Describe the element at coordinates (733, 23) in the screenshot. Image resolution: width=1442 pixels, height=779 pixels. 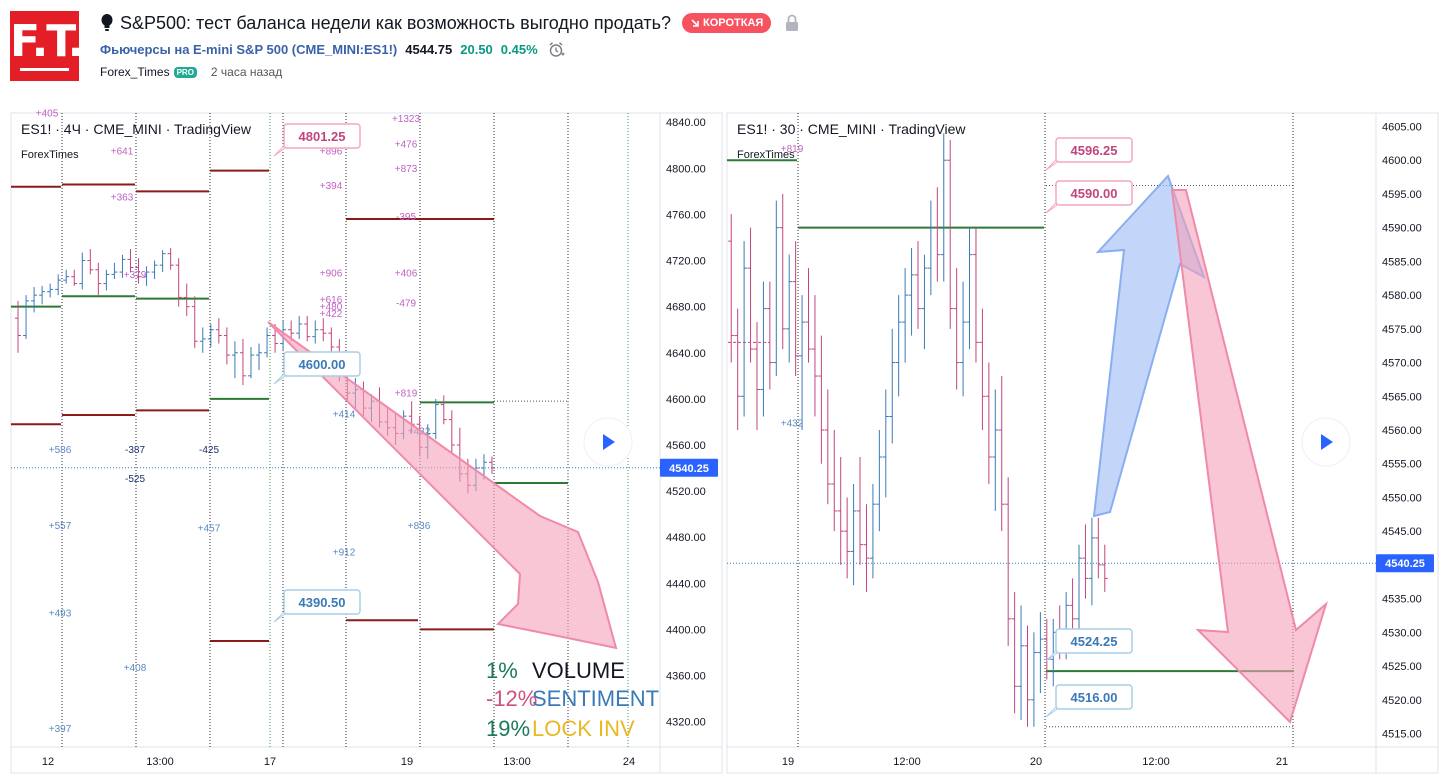
I see `short-badge-label: КОРОТКАЯ` at that location.